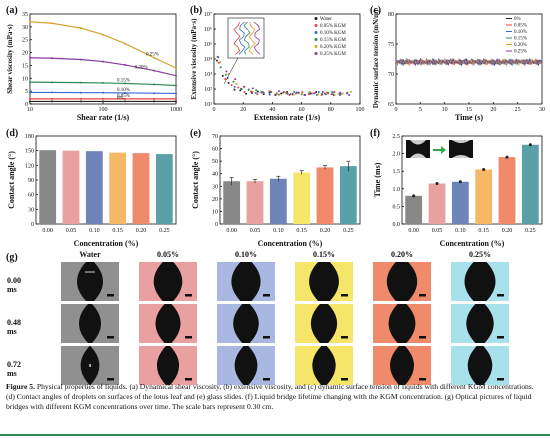 The image size is (550, 438). Describe the element at coordinates (242, 38) in the screenshot. I see `inset-series` at that location.